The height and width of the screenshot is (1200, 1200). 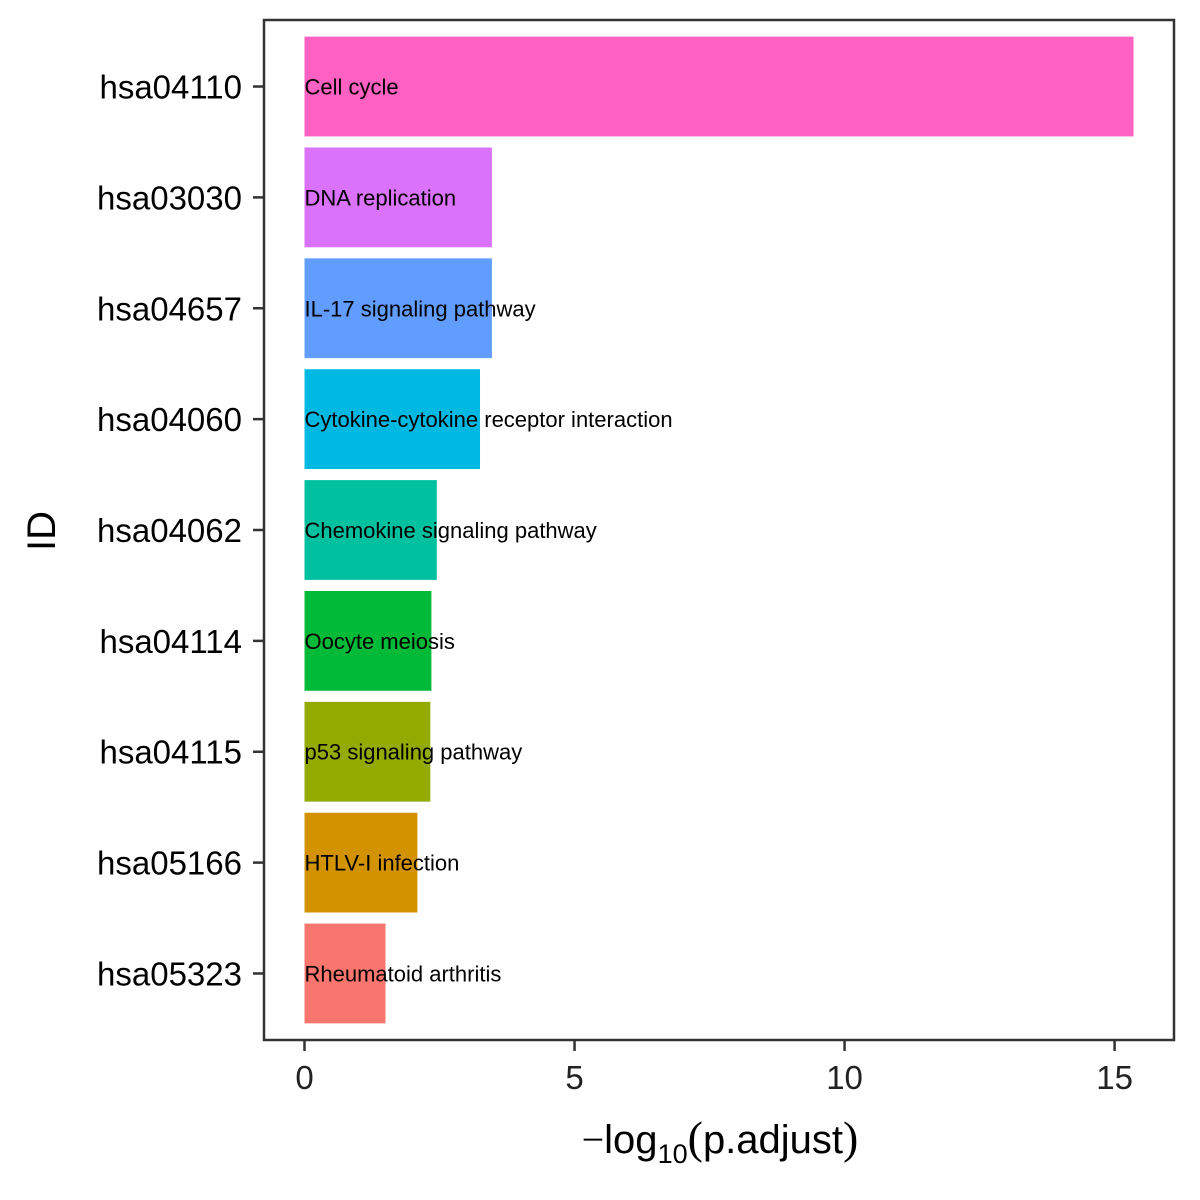 I want to click on bar-hsa05323, so click(x=345, y=973).